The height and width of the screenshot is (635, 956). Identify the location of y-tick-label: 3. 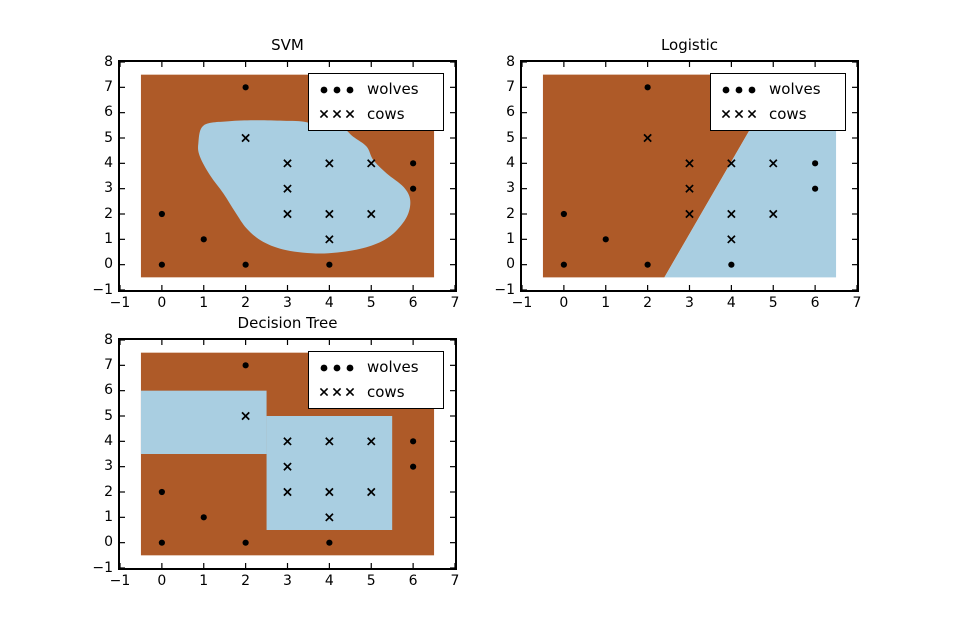
(510, 188).